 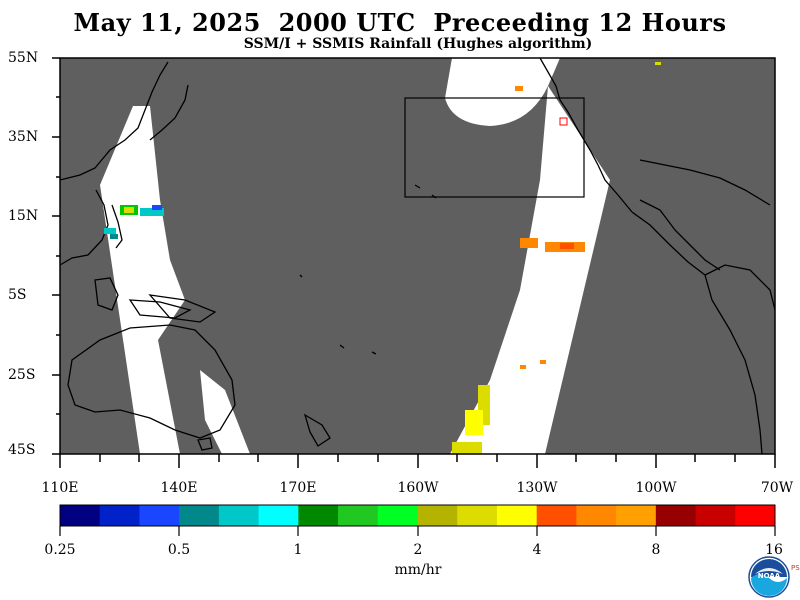 I want to click on lat-ticks, so click(x=56, y=256).